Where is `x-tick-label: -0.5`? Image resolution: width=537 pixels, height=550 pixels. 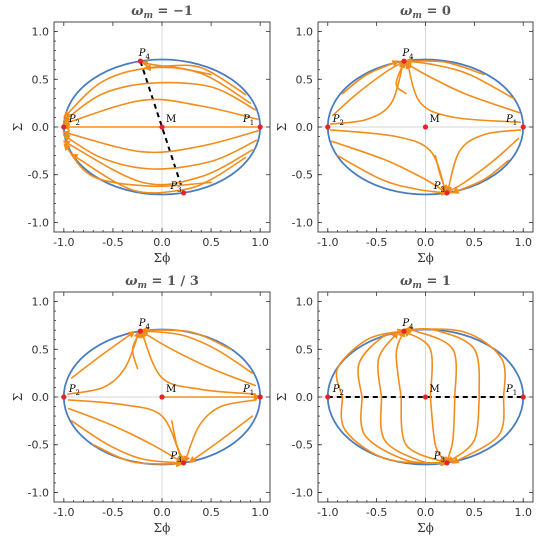
x-tick-label: -0.5 is located at coordinates (112, 242).